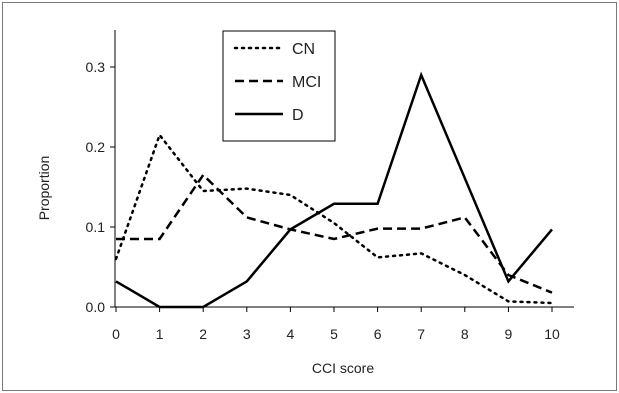  I want to click on x-tick-label: 1, so click(160, 334).